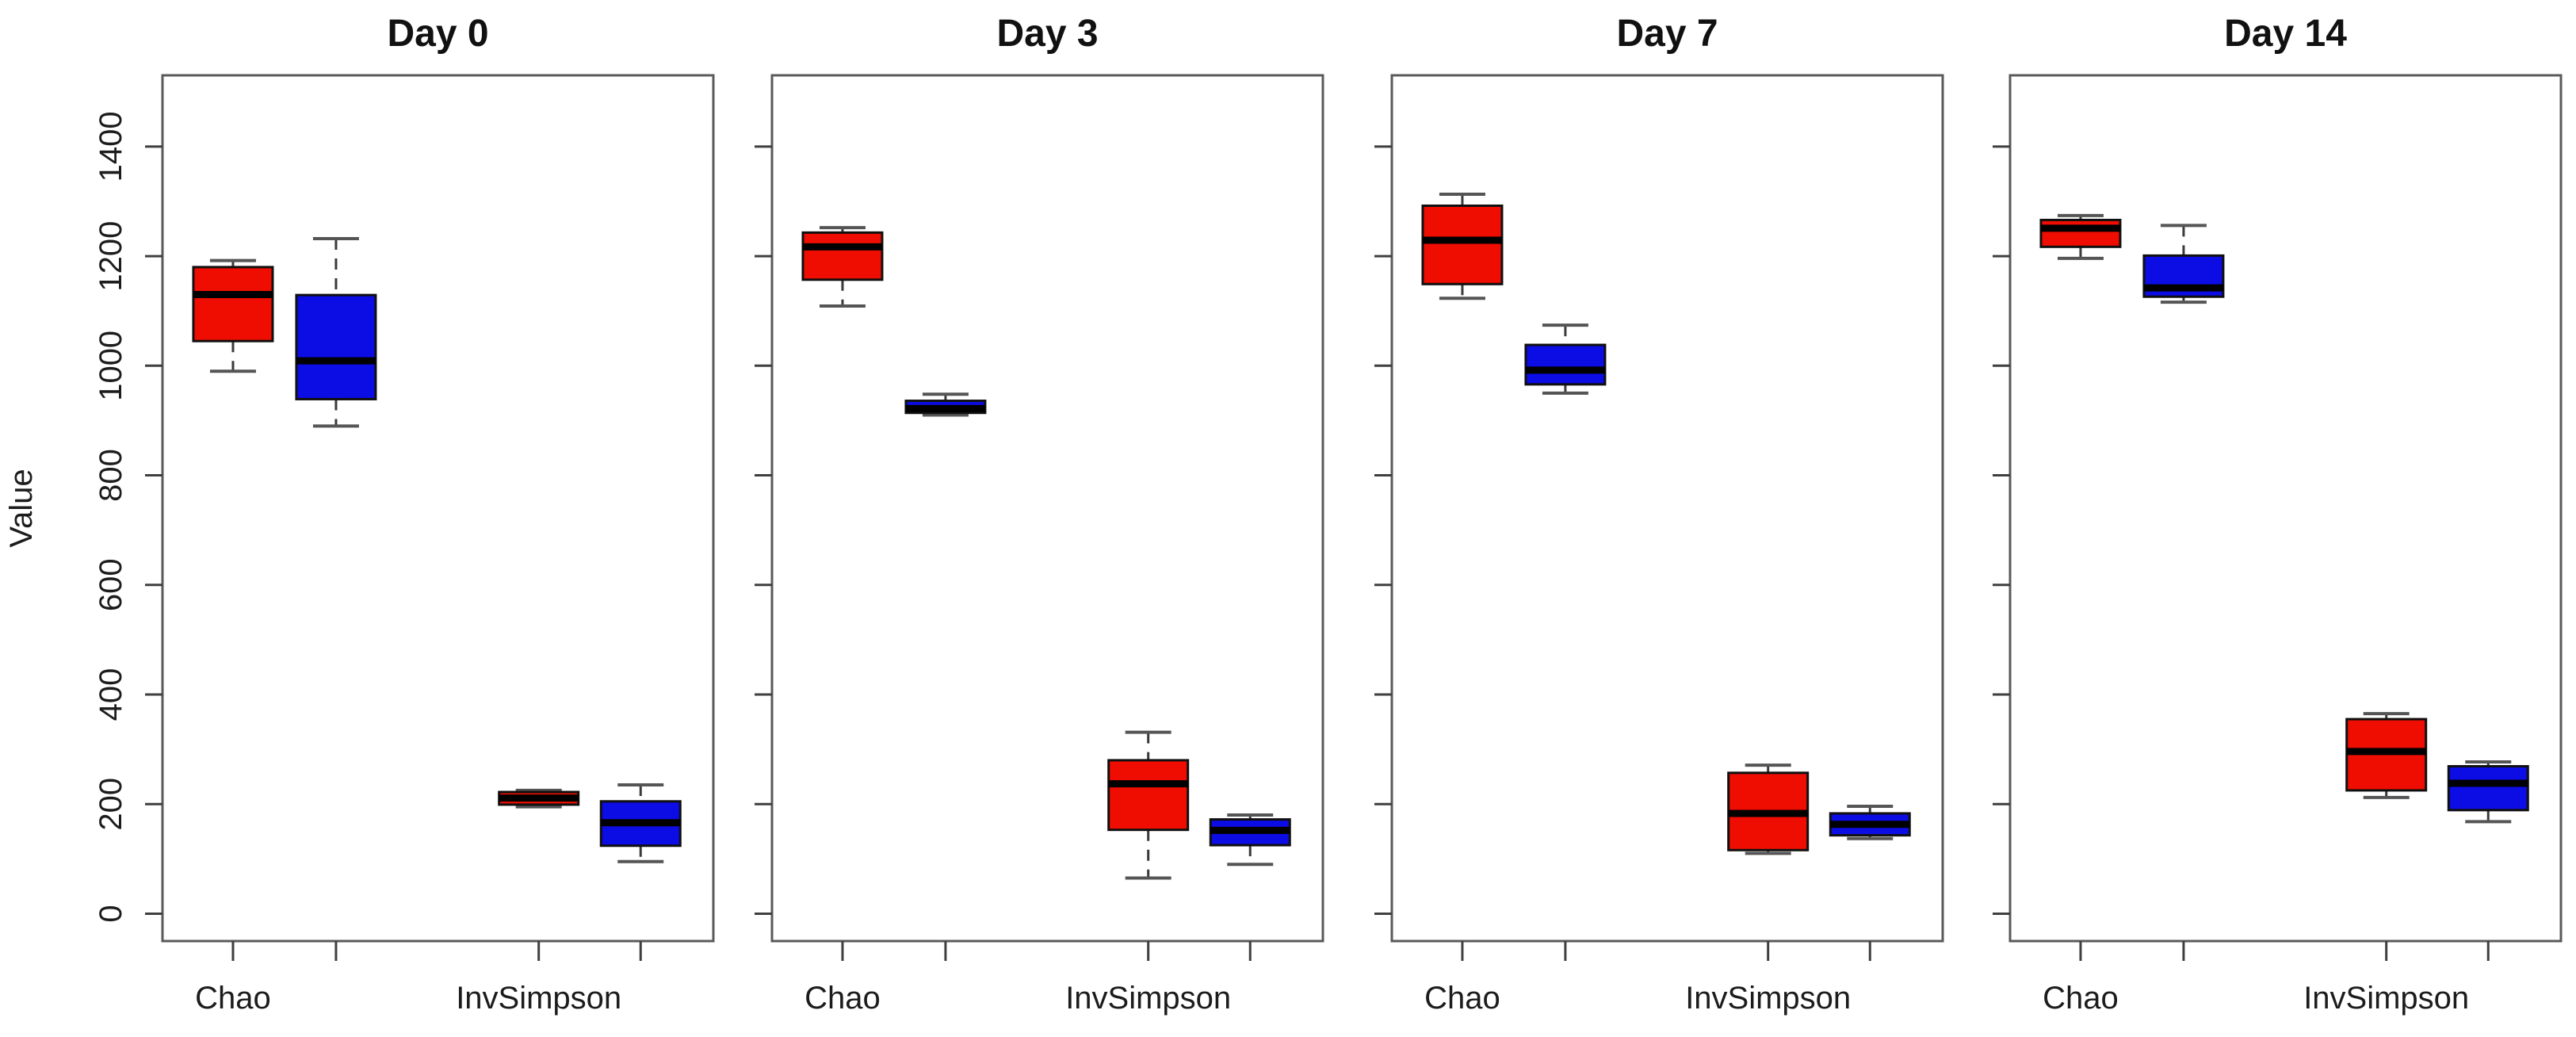 The width and height of the screenshot is (2576, 1037). What do you see at coordinates (111, 584) in the screenshot?
I see `y-tick-label: 600` at bounding box center [111, 584].